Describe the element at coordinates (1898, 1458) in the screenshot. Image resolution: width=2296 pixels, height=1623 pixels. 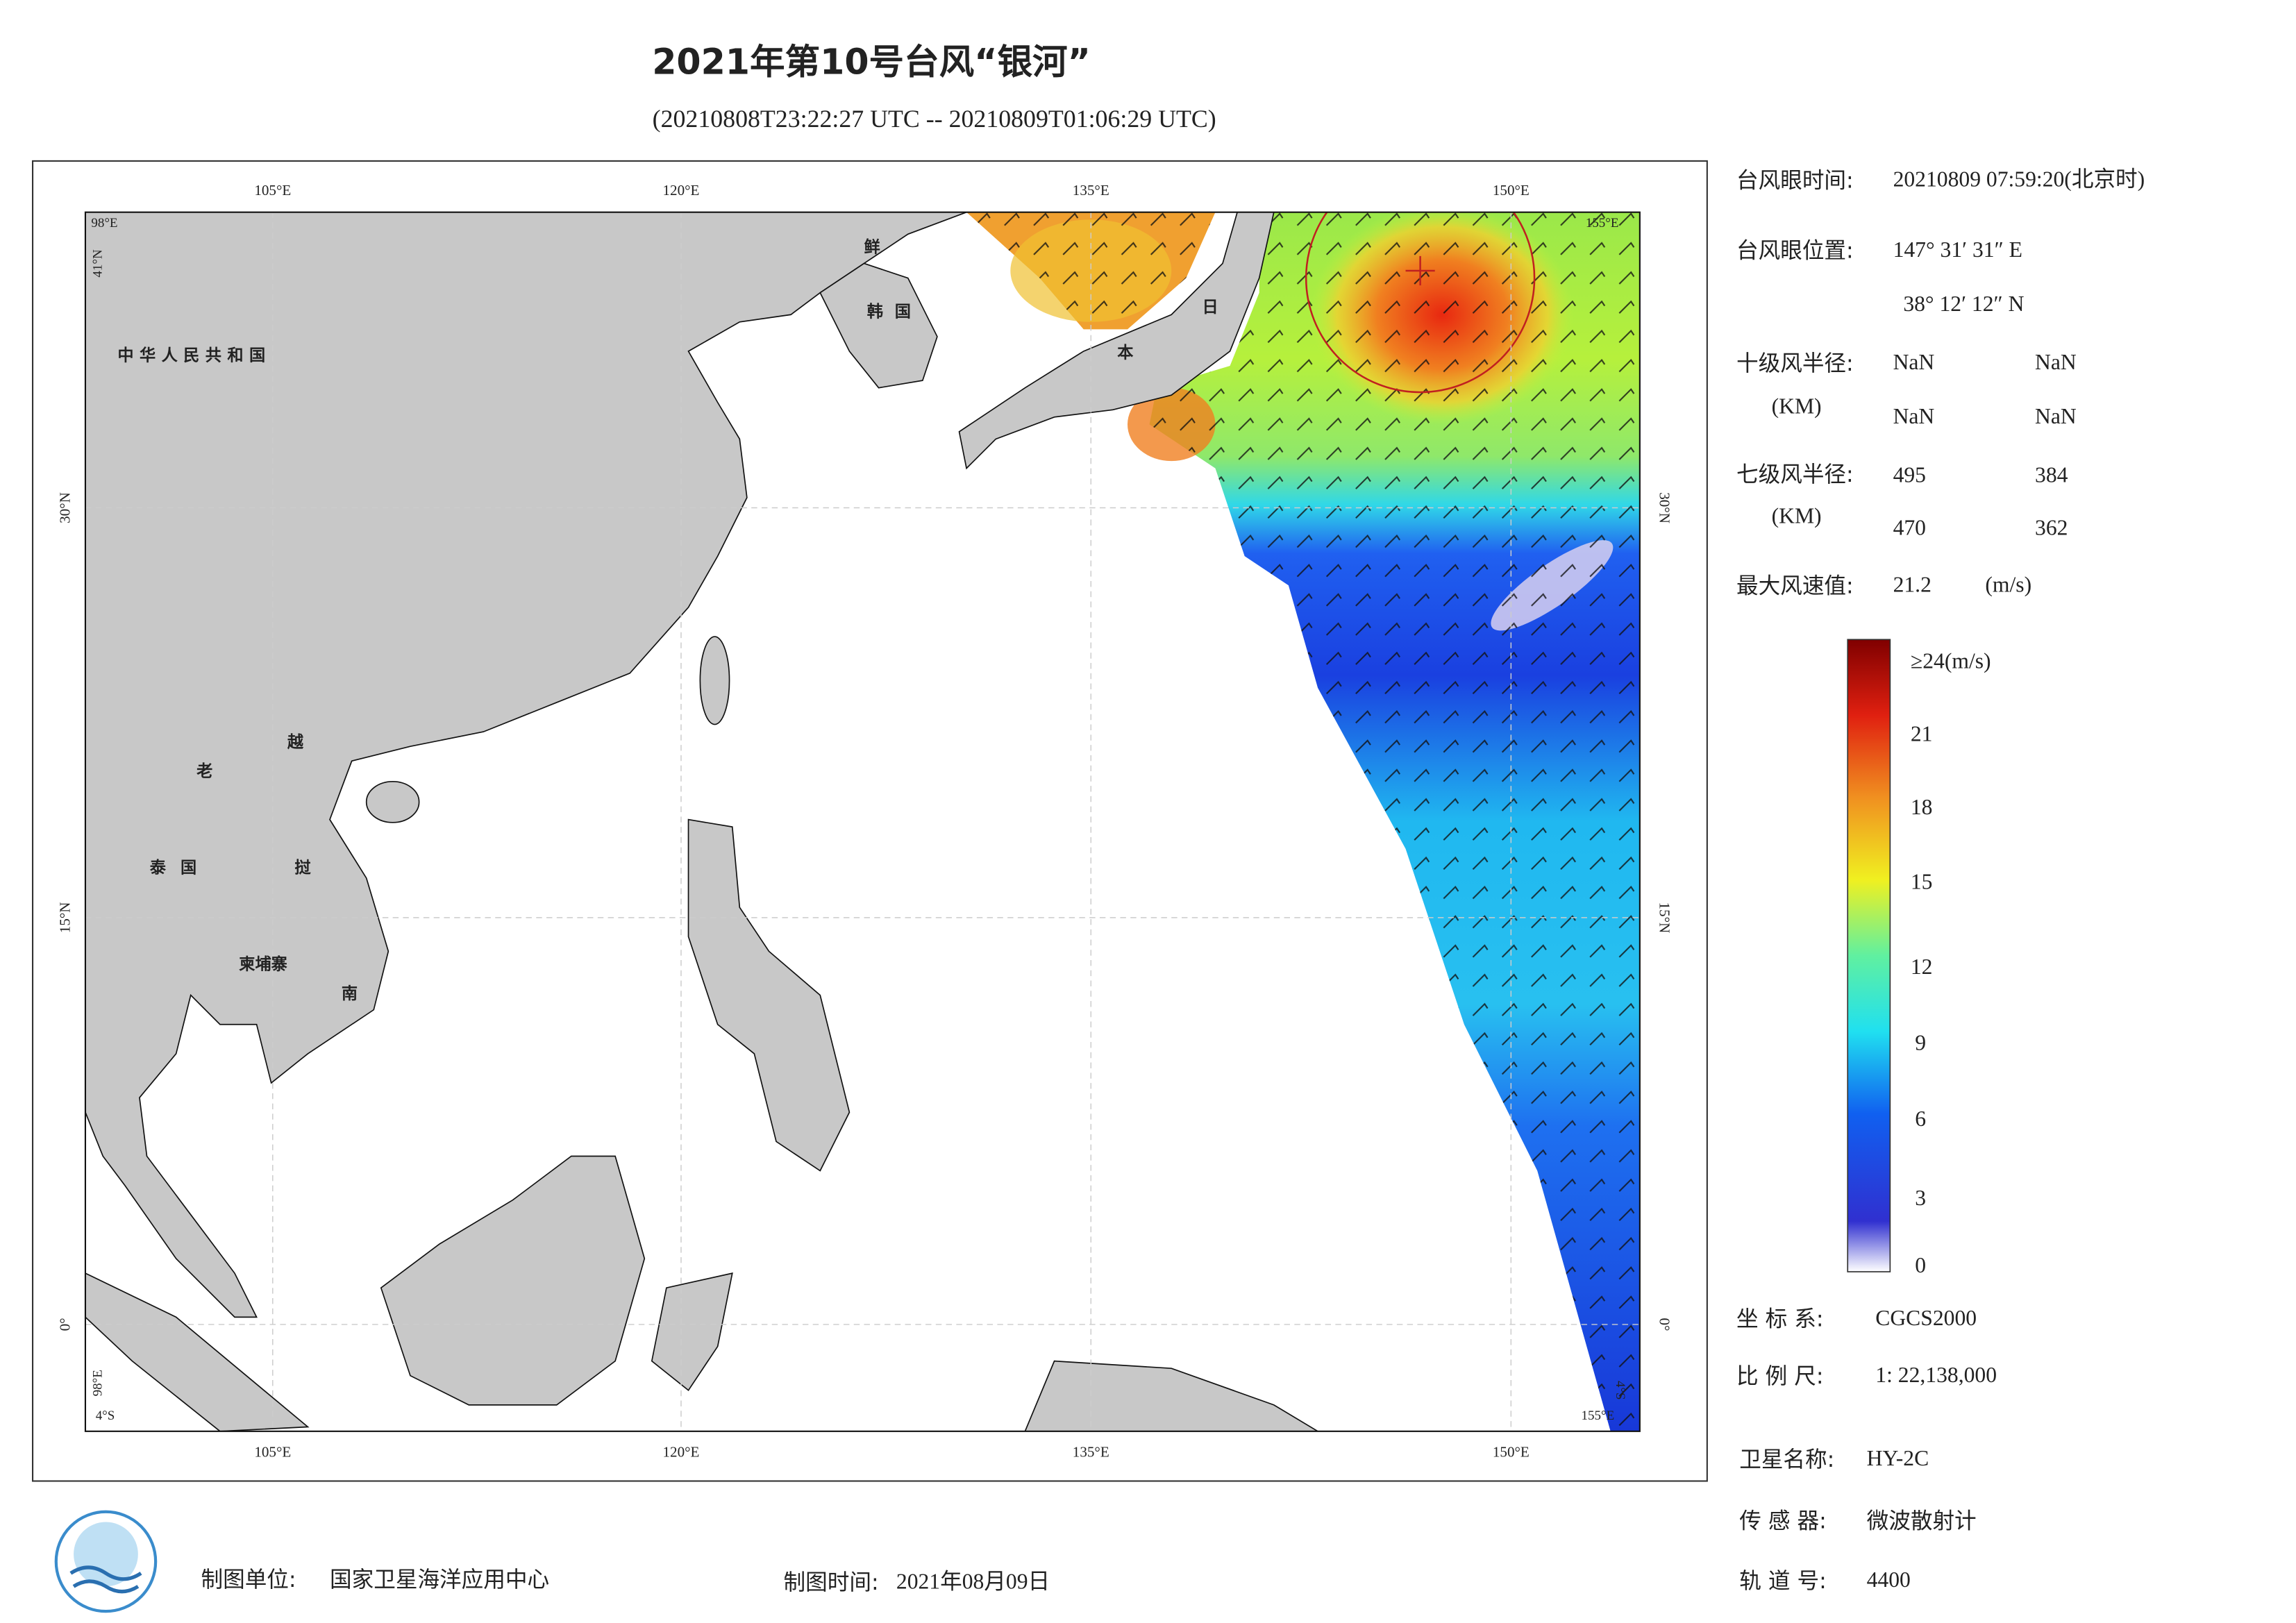
I see `value: HY-2C` at that location.